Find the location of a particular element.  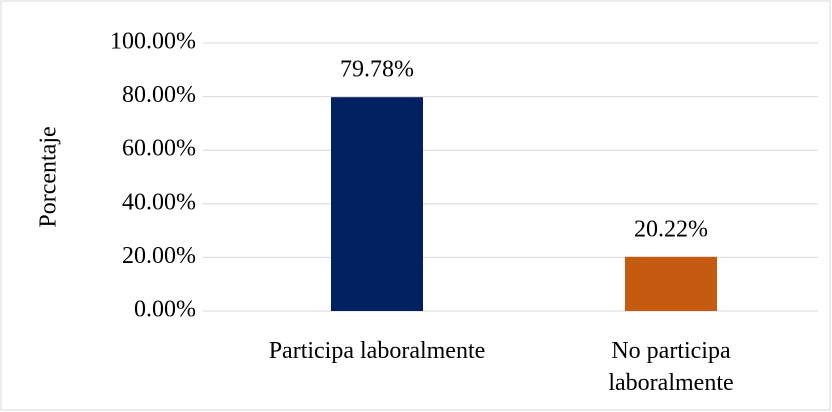

value-label: 20.22% is located at coordinates (671, 229).